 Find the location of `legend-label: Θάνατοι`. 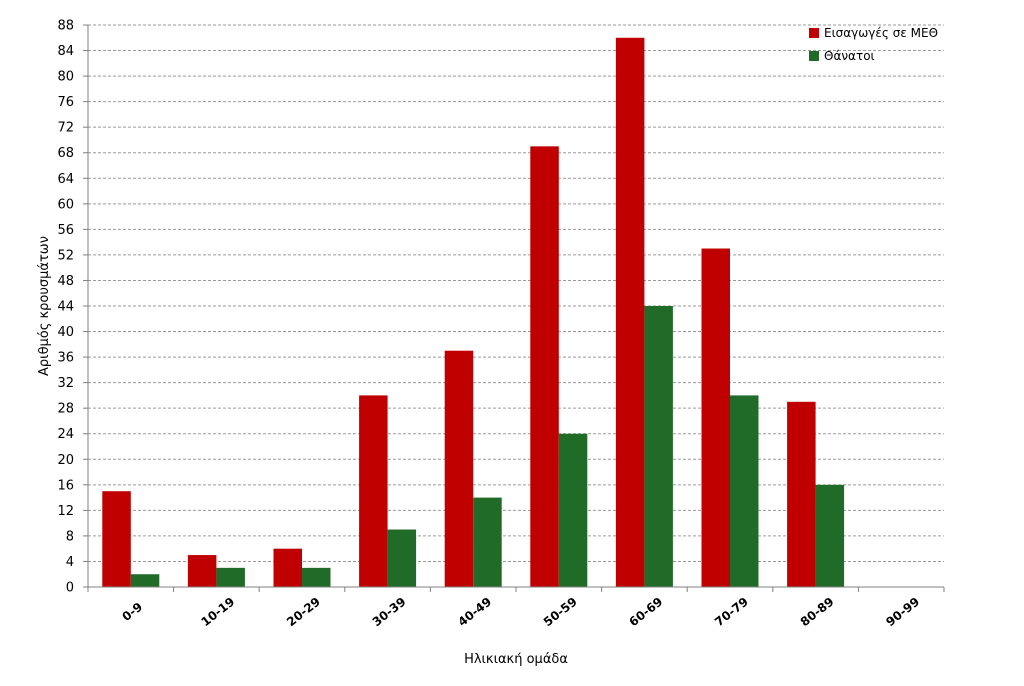

legend-label: Θάνατοι is located at coordinates (849, 56).